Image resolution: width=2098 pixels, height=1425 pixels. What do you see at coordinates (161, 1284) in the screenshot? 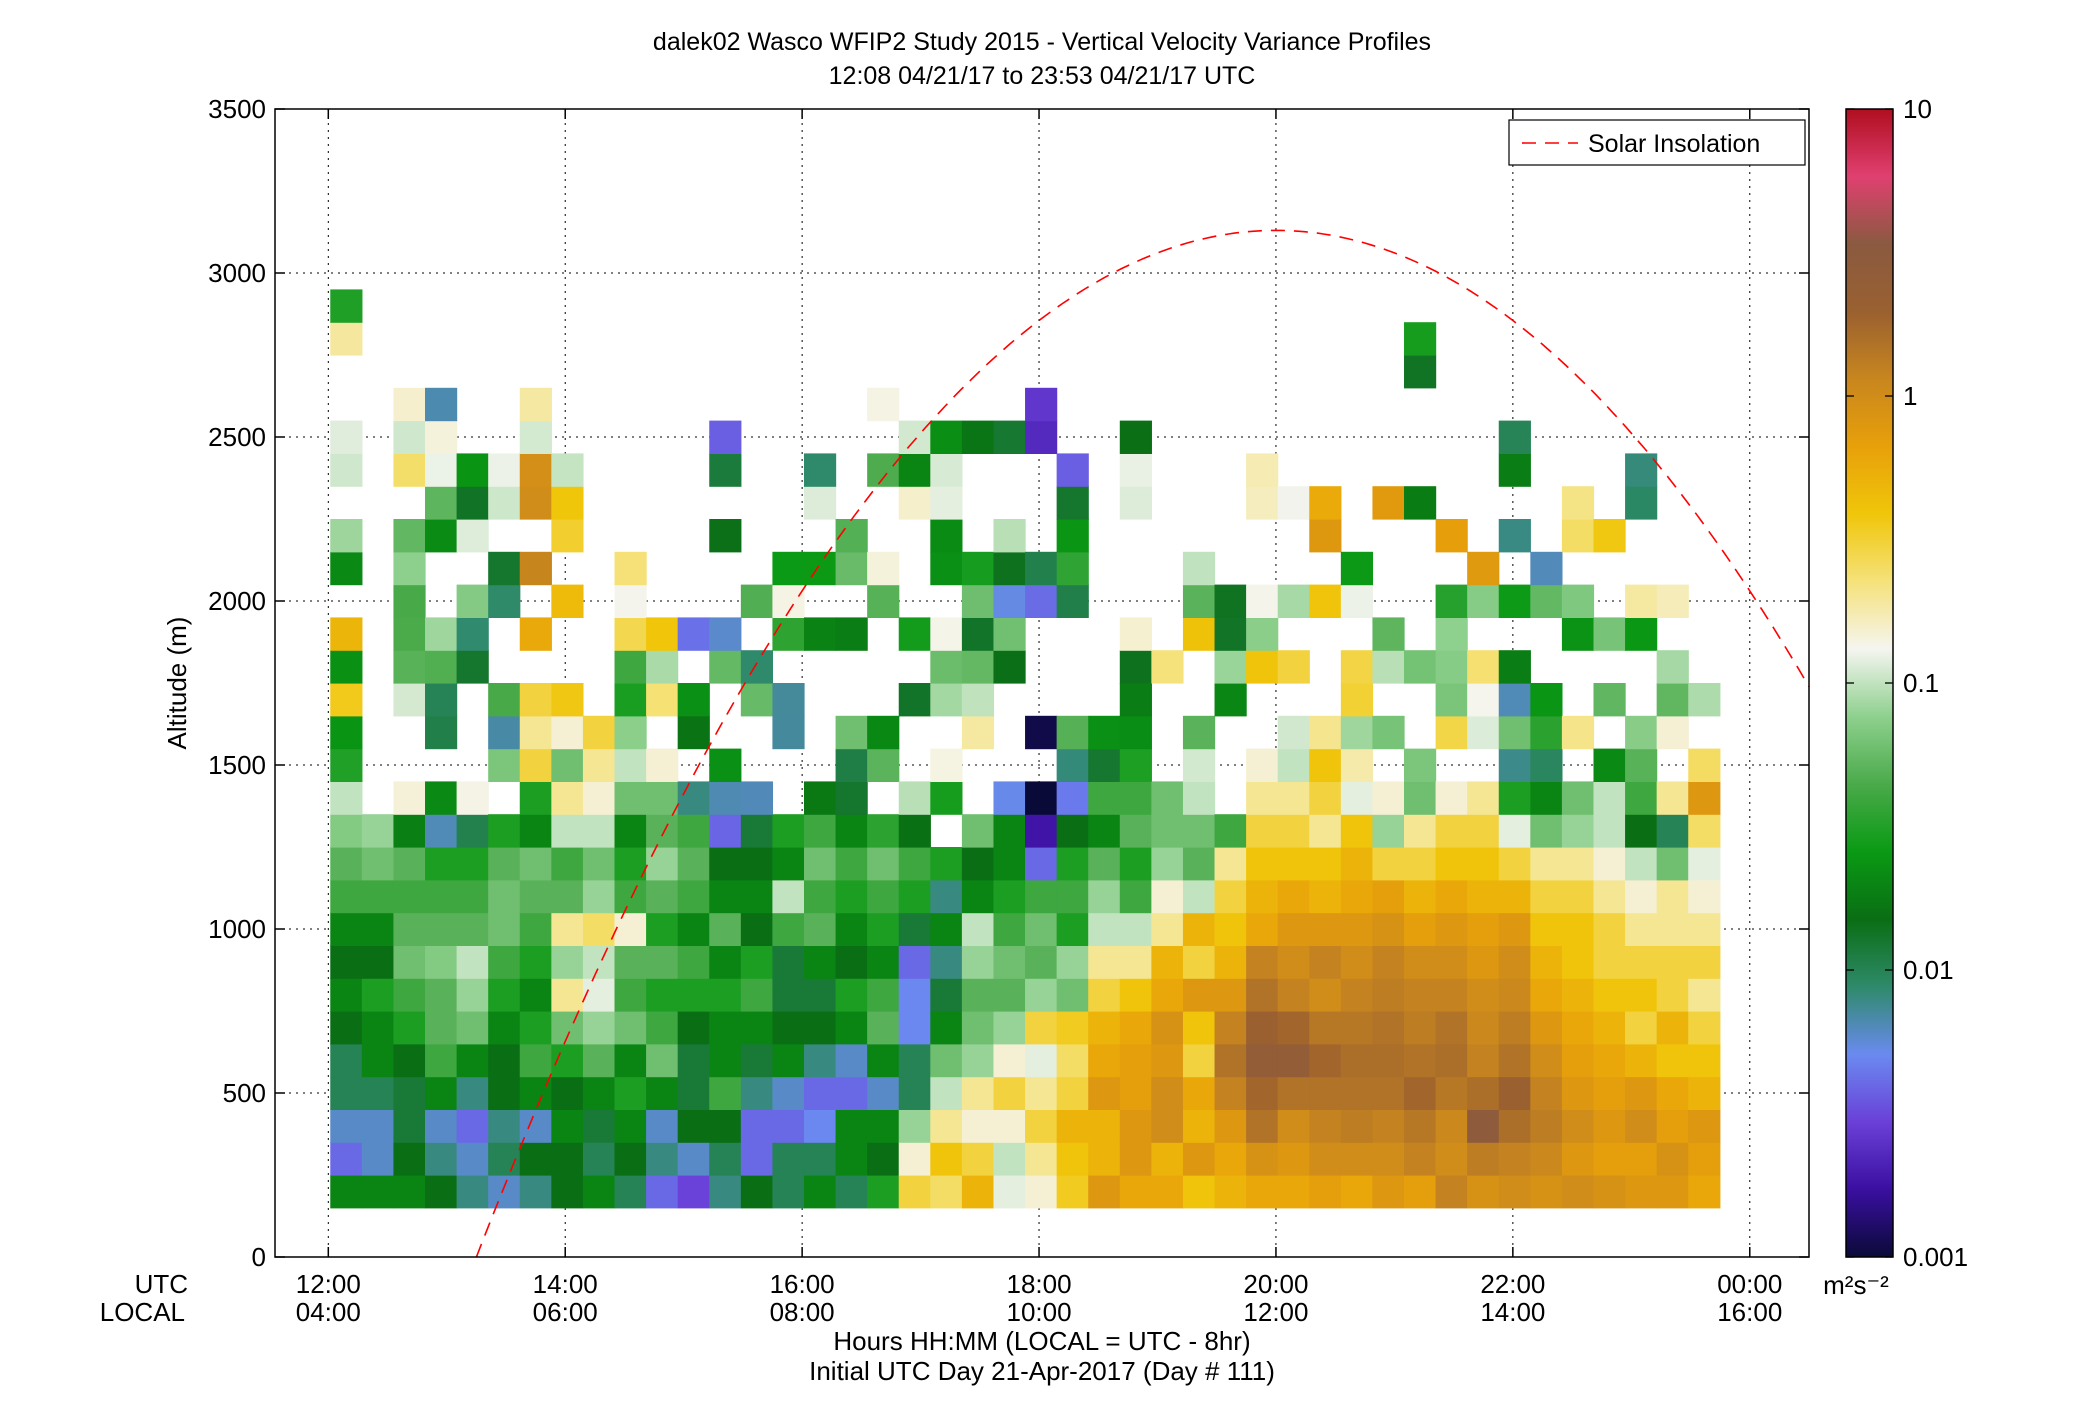
I see `x-row-label-utc: UTC` at bounding box center [161, 1284].